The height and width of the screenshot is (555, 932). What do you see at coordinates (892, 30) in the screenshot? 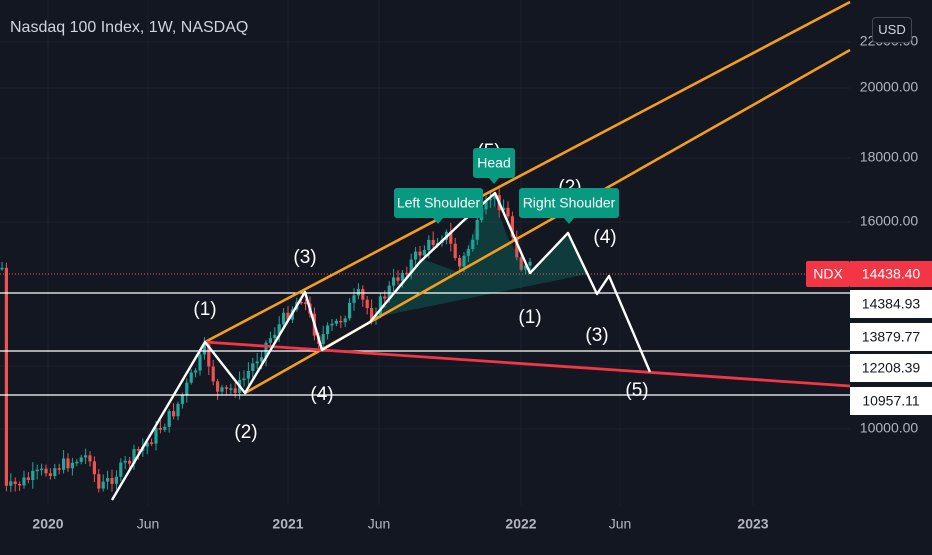
I see `currency-button: USD` at bounding box center [892, 30].